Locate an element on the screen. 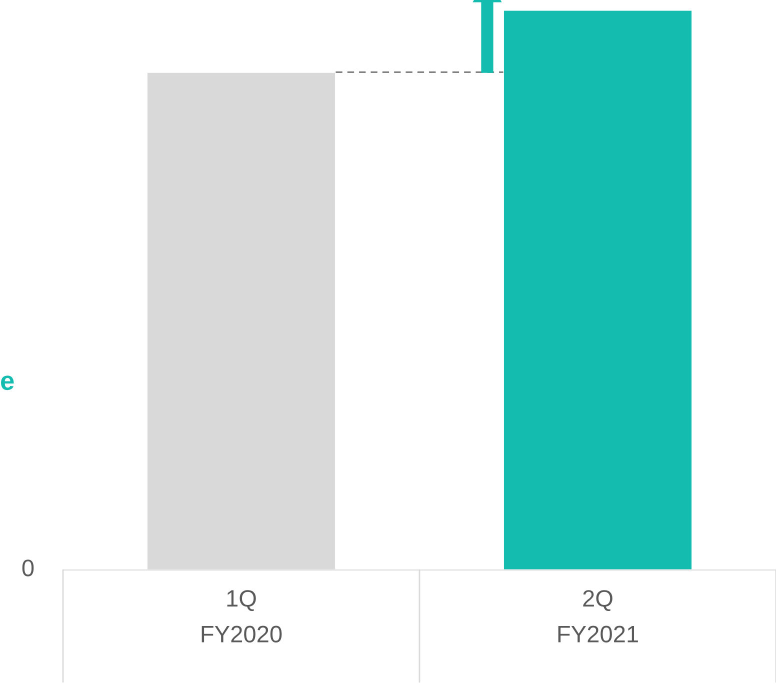  text: 0 is located at coordinates (28, 568).